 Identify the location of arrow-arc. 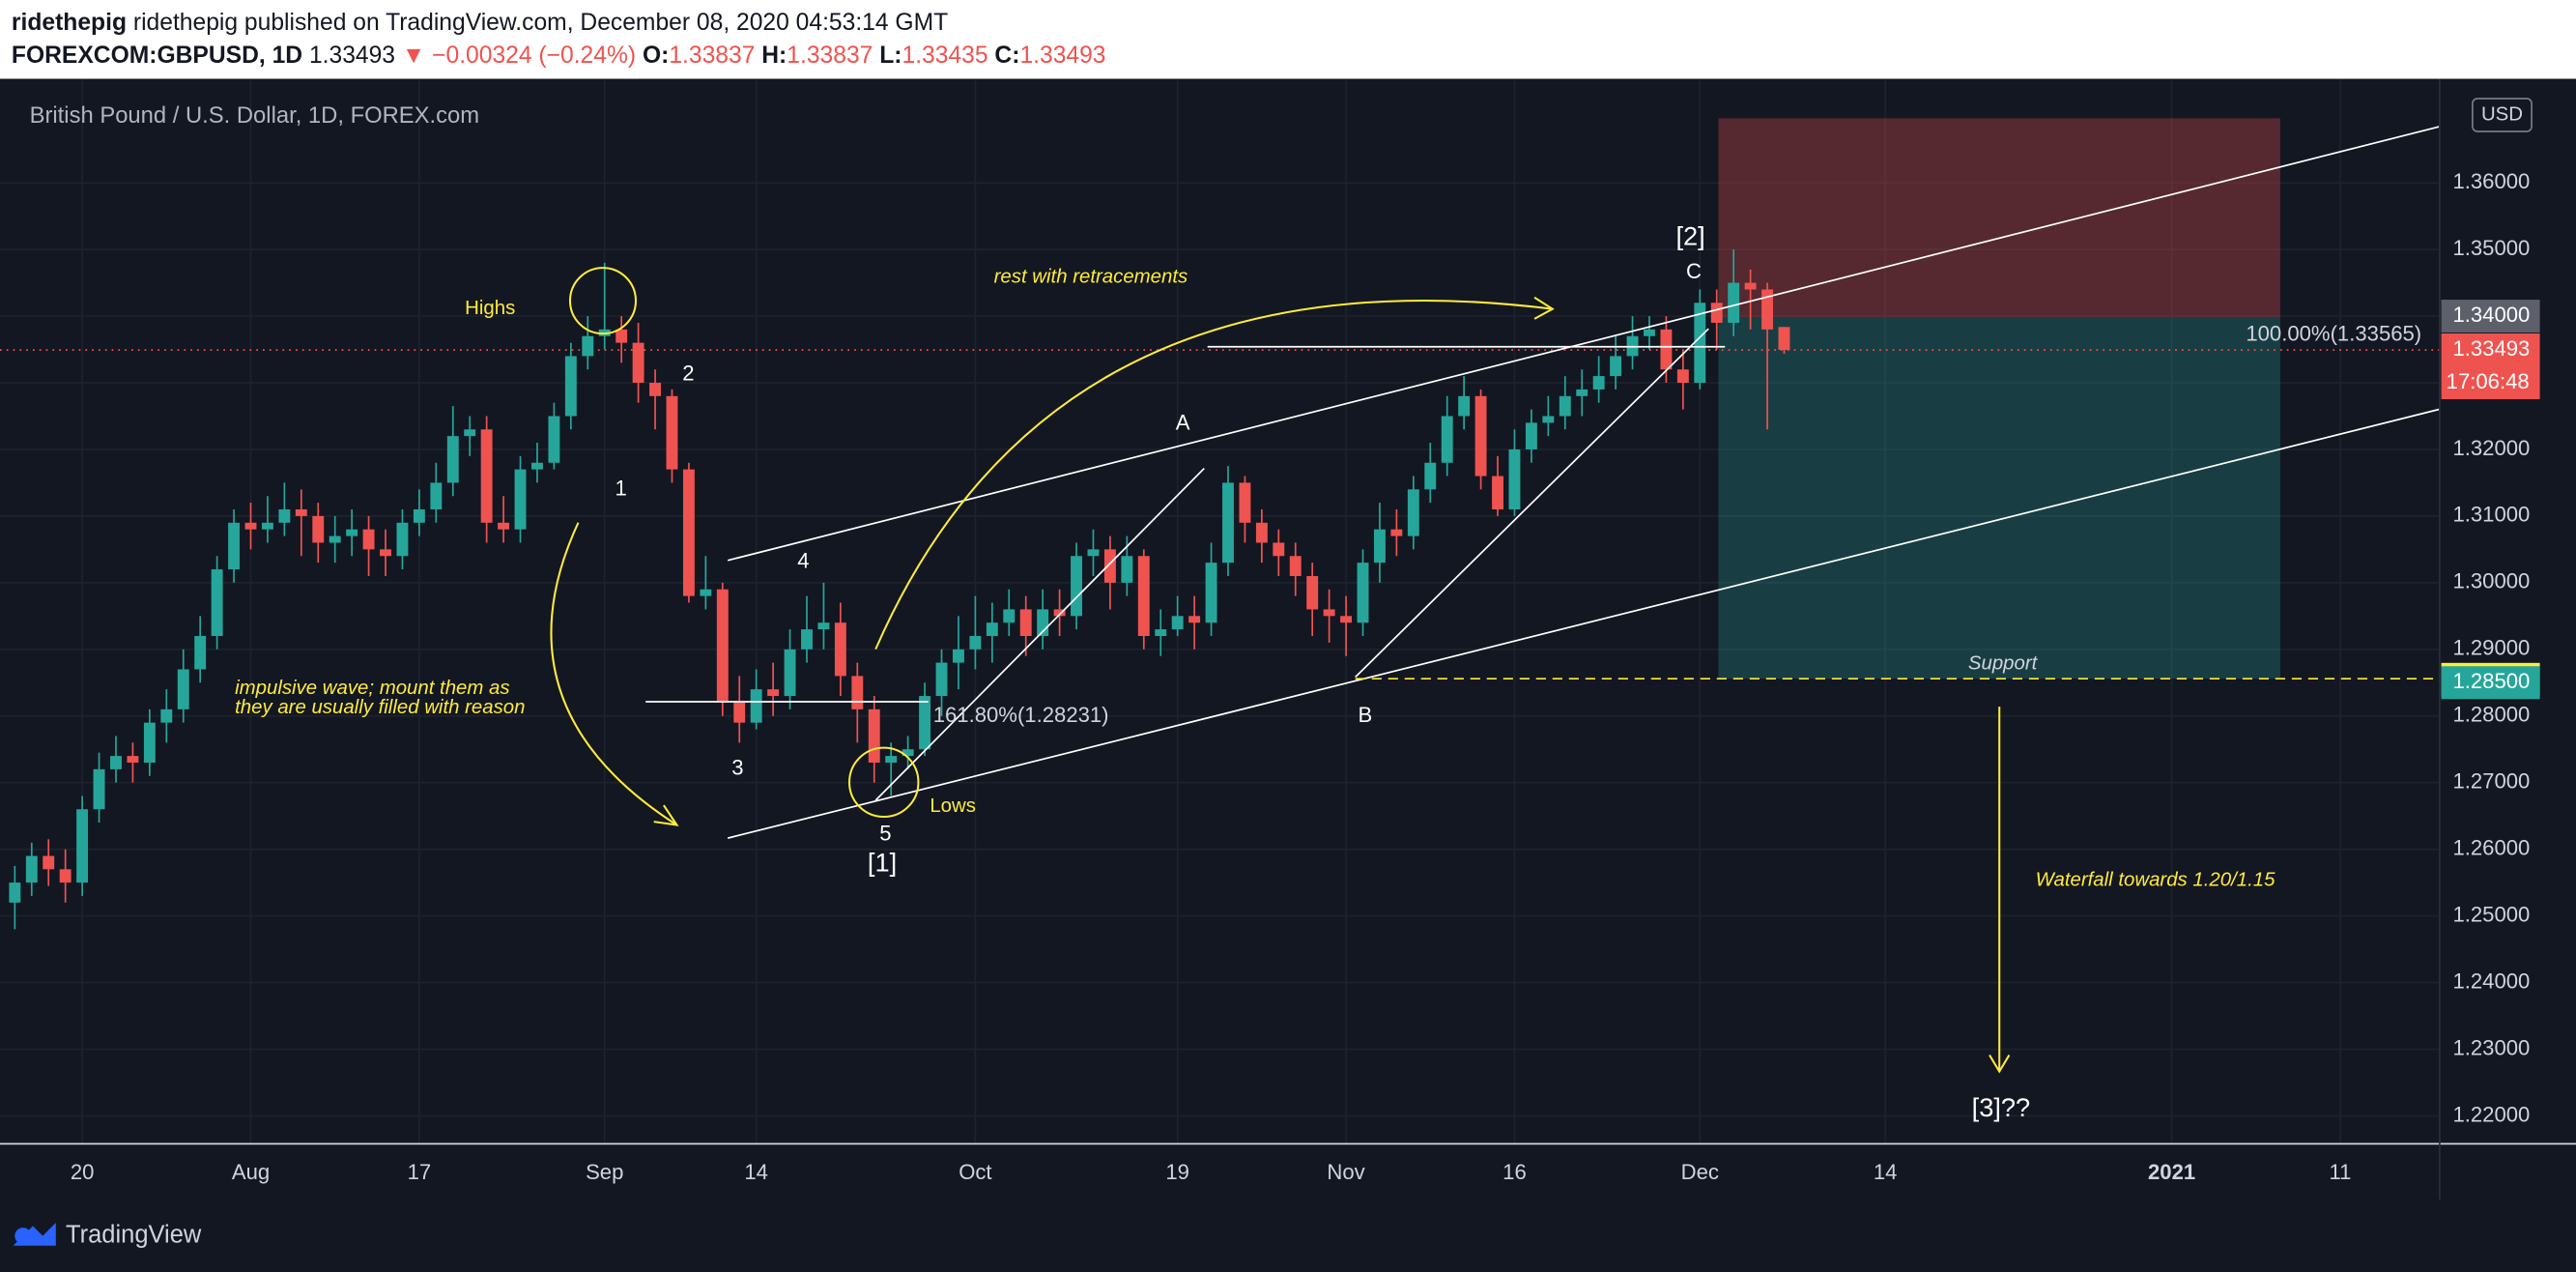
(1214, 474).